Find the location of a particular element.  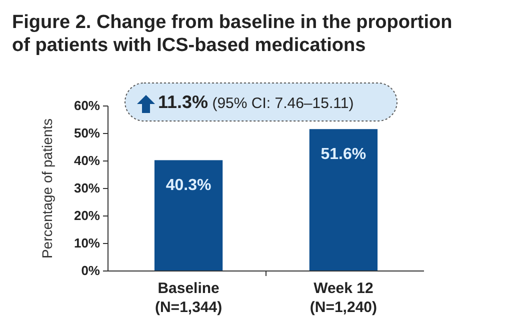

y-tick-label: 10% is located at coordinates (87, 243).